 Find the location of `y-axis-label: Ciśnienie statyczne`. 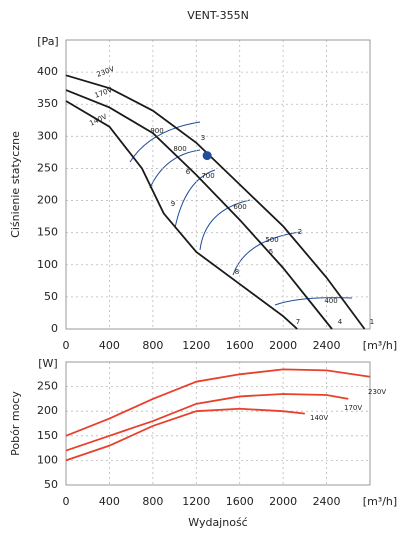

y-axis-label: Ciśnienie statyczne is located at coordinates (15, 184).